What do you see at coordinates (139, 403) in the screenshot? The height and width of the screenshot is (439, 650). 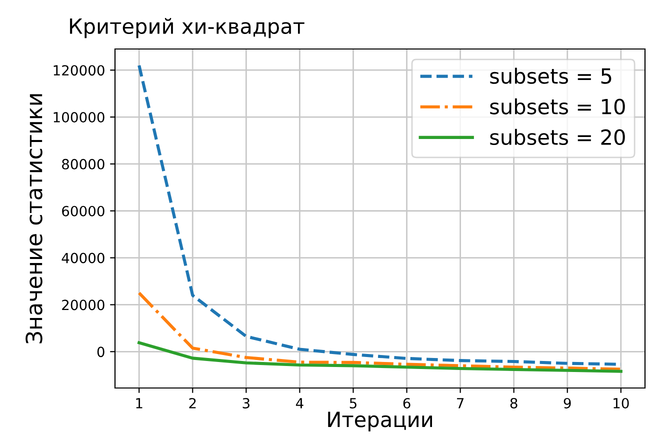 I see `x-tick-label: 1` at bounding box center [139, 403].